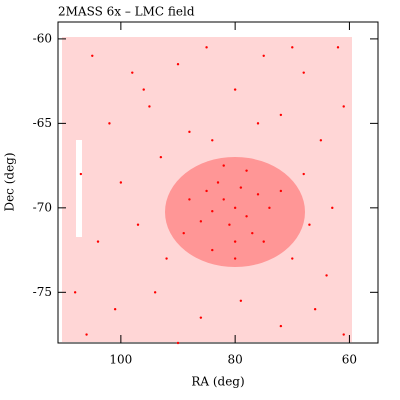  I want to click on y-tick-label: -75, so click(42, 292).